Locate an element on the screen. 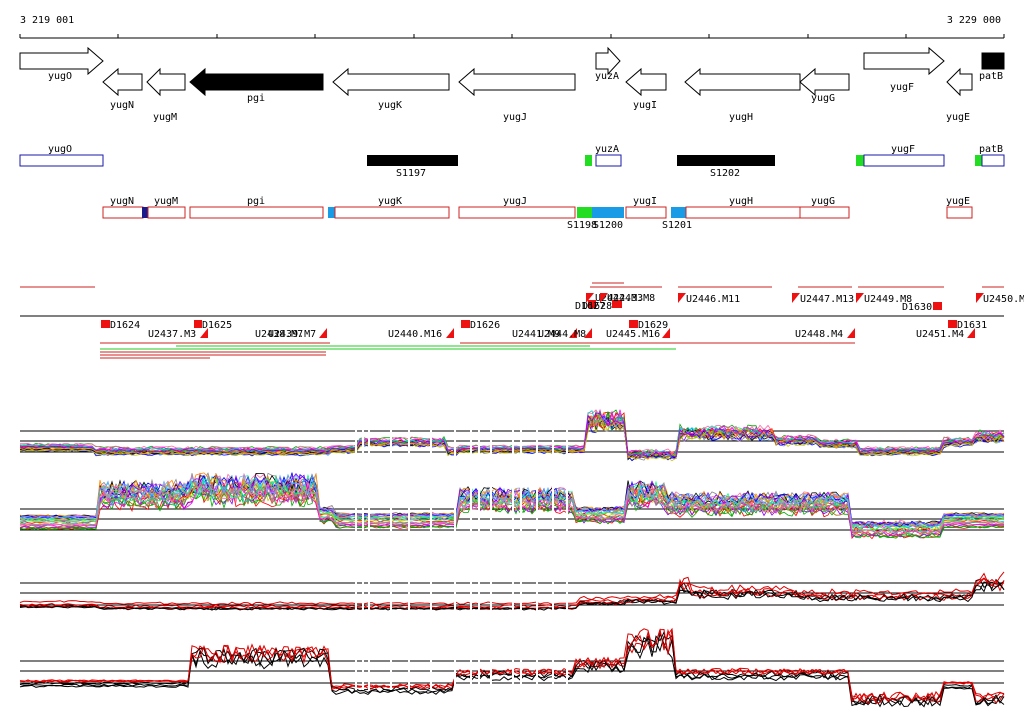 The width and height of the screenshot is (1024, 714). feature-box-yuzA is located at coordinates (608, 160).